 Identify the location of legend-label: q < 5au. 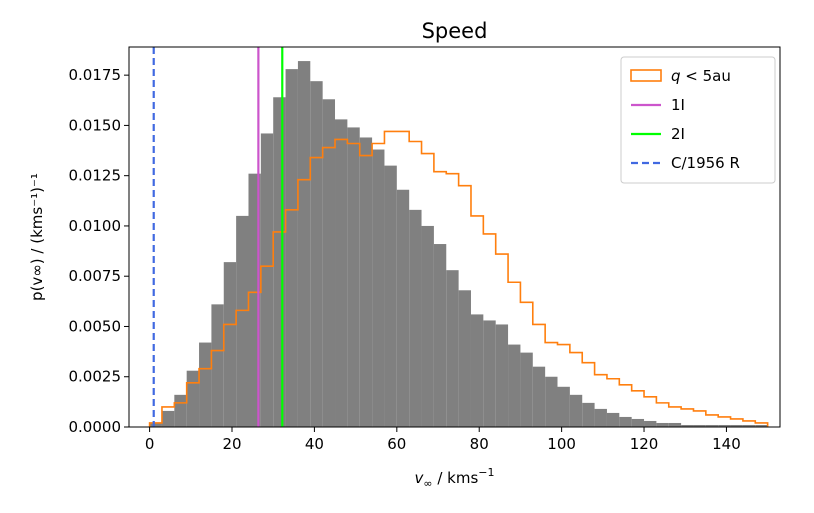
(701, 76).